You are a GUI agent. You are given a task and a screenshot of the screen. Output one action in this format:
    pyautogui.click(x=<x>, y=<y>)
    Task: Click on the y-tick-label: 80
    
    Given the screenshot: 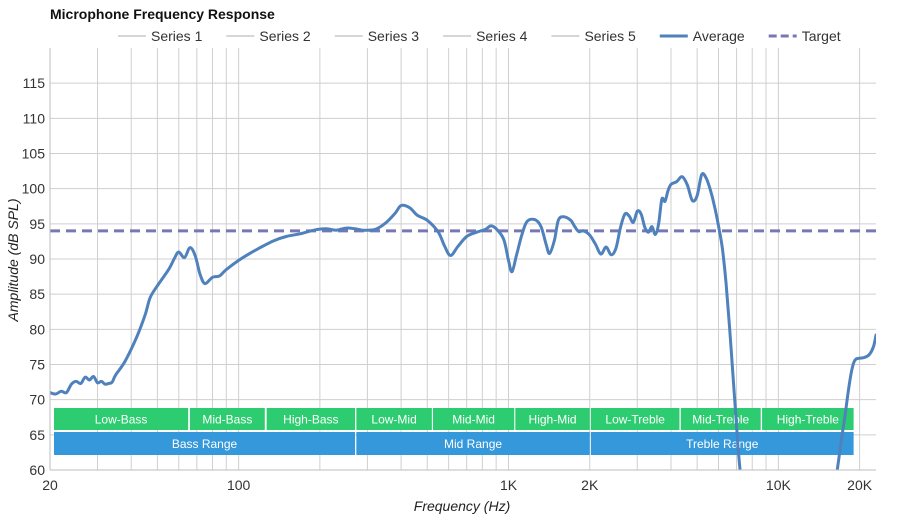 What is the action you would take?
    pyautogui.click(x=37, y=329)
    